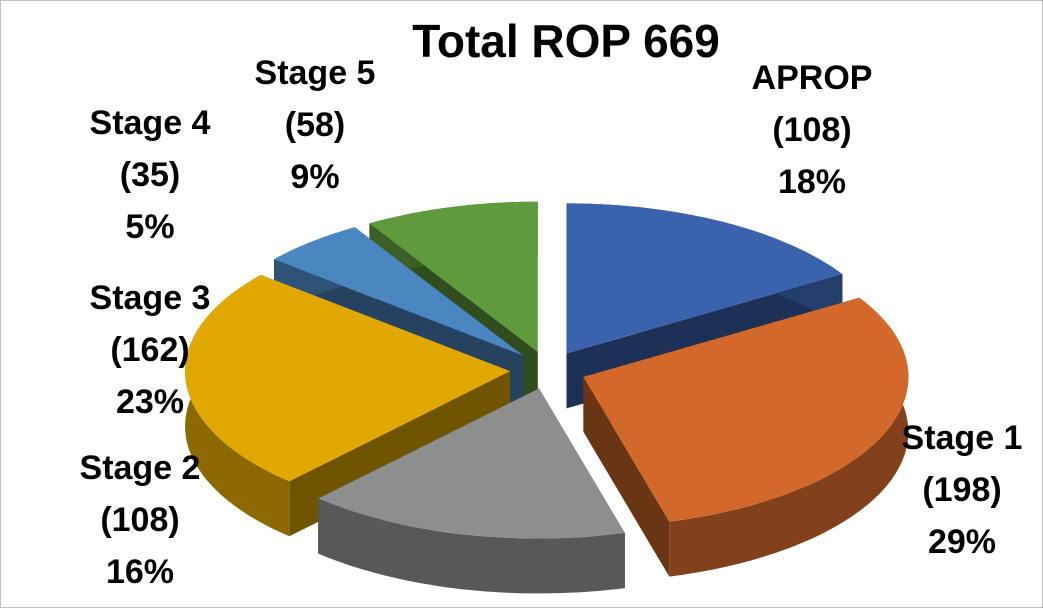 This screenshot has width=1043, height=608. I want to click on value-label: (58), so click(315, 125).